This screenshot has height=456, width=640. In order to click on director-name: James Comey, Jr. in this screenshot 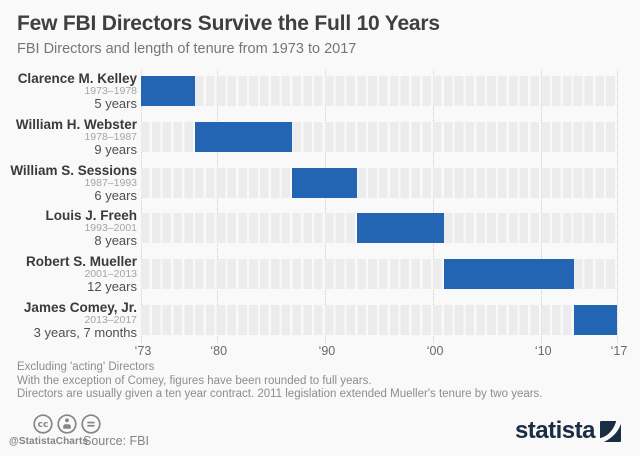, I will do `click(80, 307)`.